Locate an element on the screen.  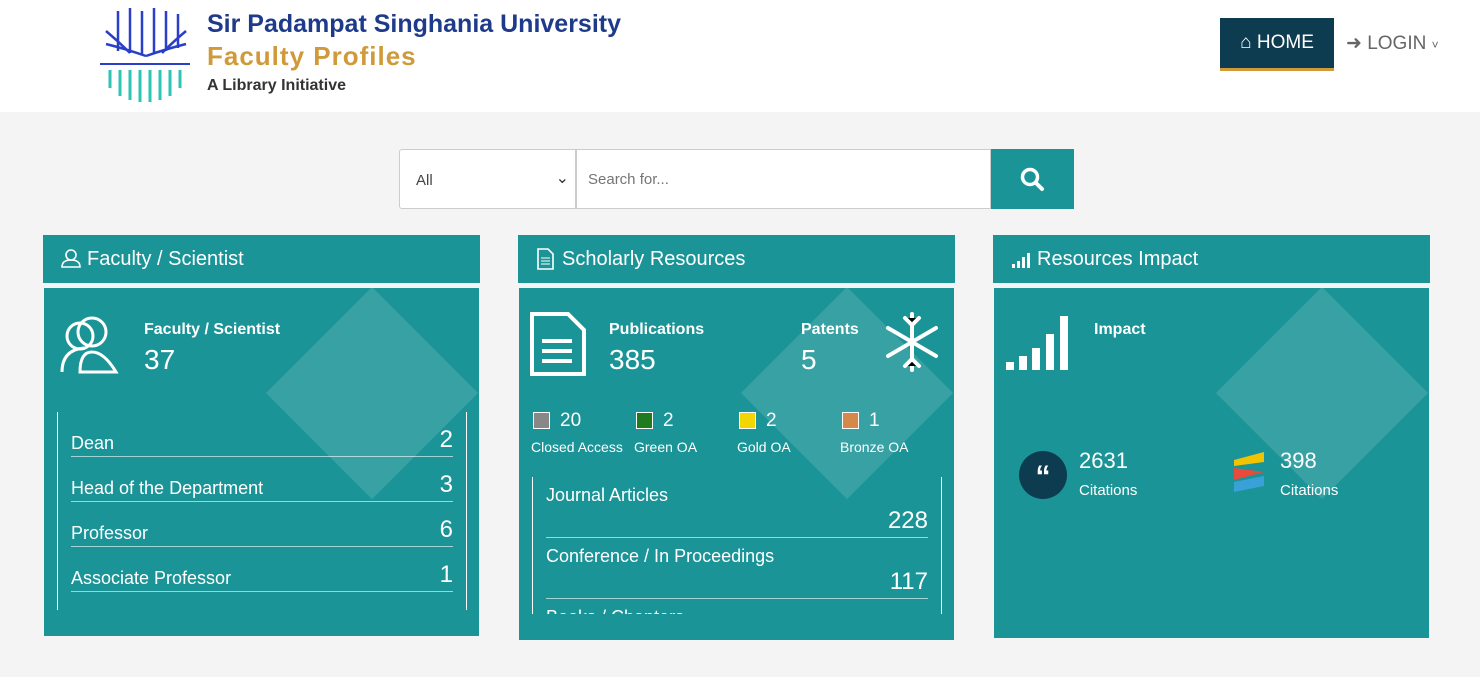
row-value: 3 is located at coordinates (446, 484).